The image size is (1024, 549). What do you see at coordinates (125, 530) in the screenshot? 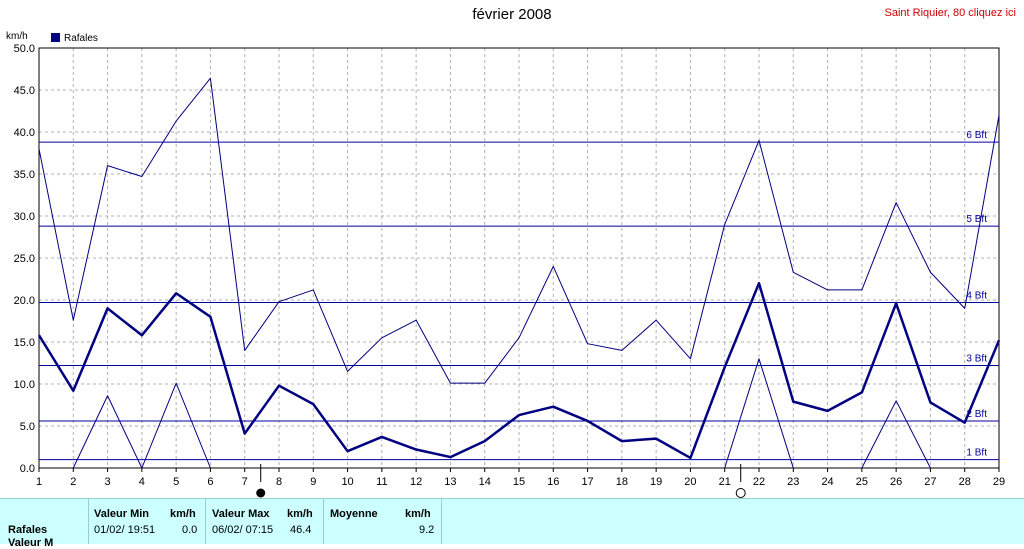
I see `min-date: 01/02/ 19:51` at bounding box center [125, 530].